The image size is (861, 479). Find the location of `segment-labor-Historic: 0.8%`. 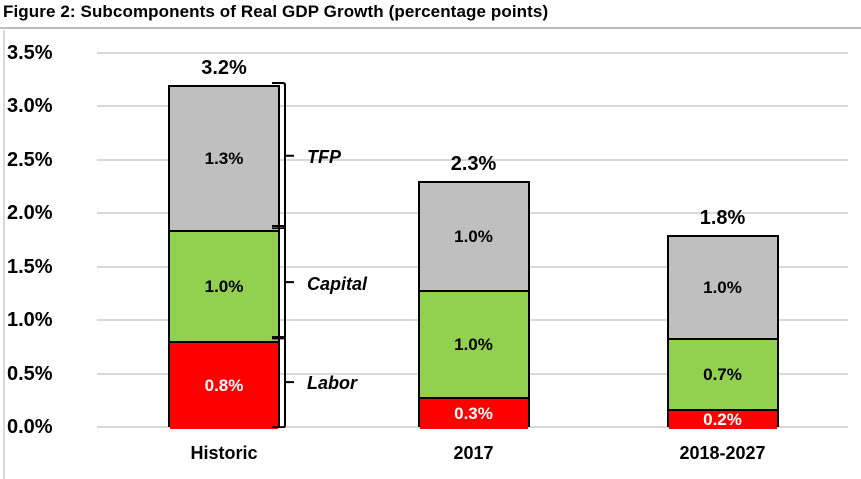

segment-labor-Historic: 0.8% is located at coordinates (224, 384).